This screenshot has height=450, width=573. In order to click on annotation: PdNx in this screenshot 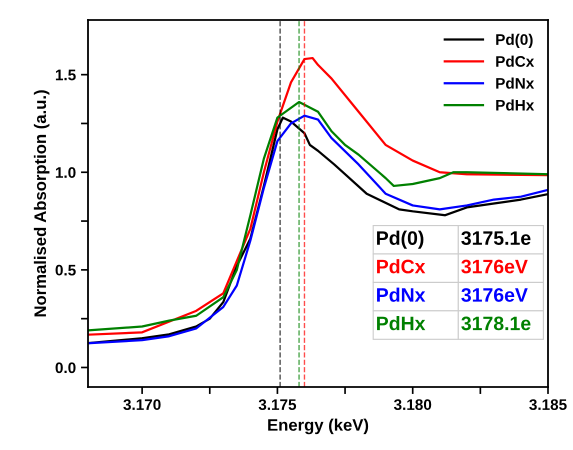, I will do `click(401, 295)`.